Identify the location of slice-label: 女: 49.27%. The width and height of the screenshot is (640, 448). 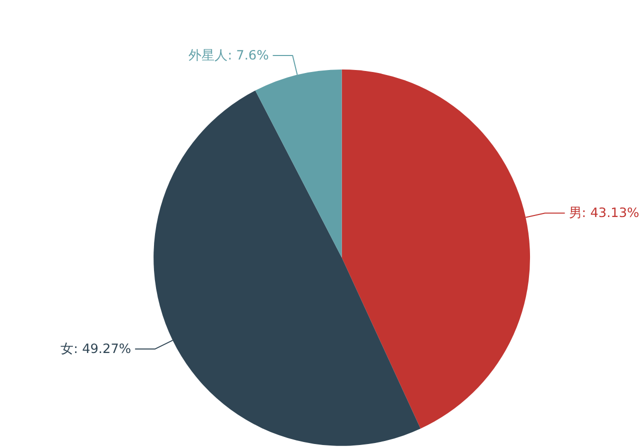
(96, 349).